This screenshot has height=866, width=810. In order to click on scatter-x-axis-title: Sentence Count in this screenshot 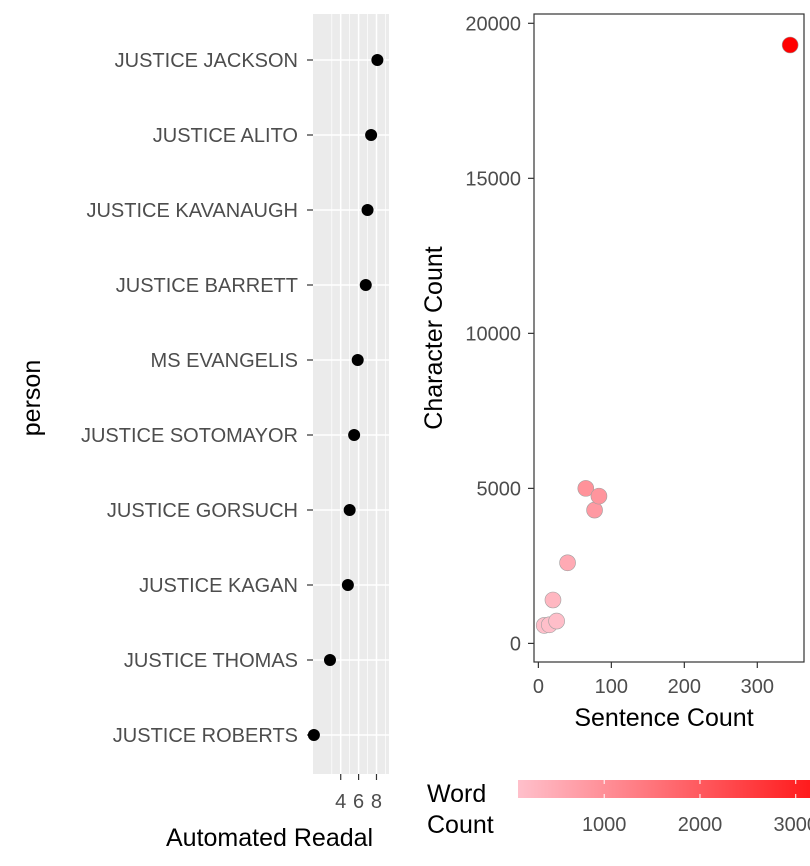, I will do `click(663, 718)`.